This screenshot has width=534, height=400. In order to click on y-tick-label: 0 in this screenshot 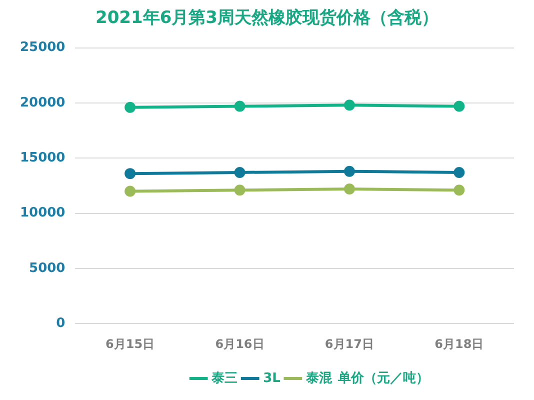, I will do `click(61, 323)`.